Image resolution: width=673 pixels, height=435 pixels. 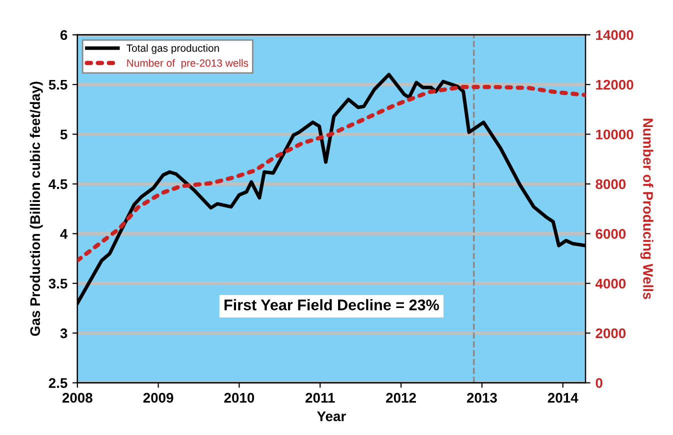 I want to click on y2-tick-label: 14000, so click(x=615, y=35).